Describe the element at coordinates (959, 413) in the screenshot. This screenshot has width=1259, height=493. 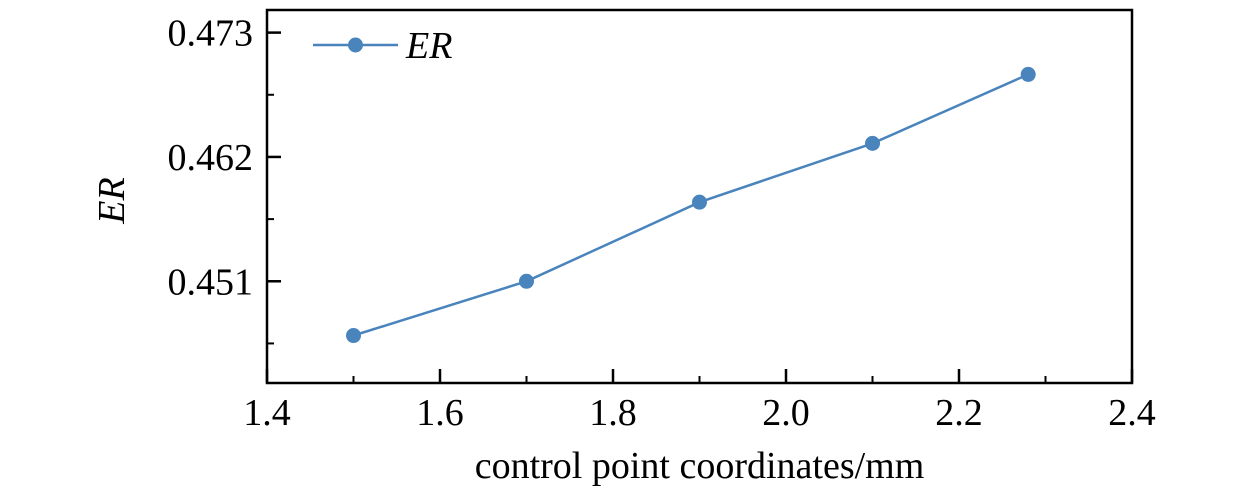
I see `x-tick-label: 2.2` at that location.